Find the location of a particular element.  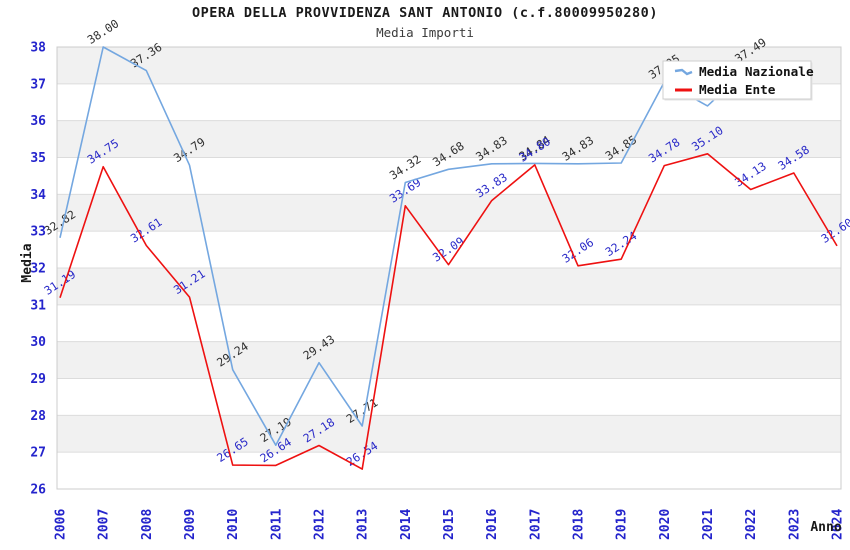

y-tick-label: 26 is located at coordinates (38, 490).